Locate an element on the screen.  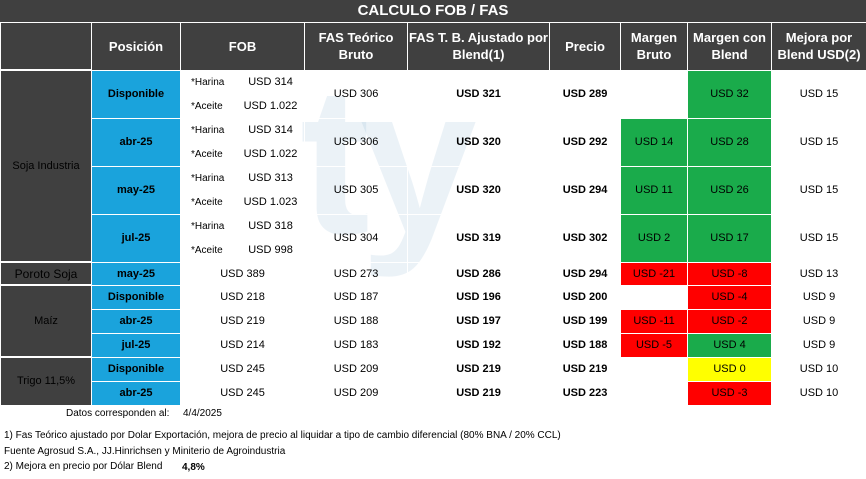
margen-blend-cell: USD -8 is located at coordinates (730, 273).